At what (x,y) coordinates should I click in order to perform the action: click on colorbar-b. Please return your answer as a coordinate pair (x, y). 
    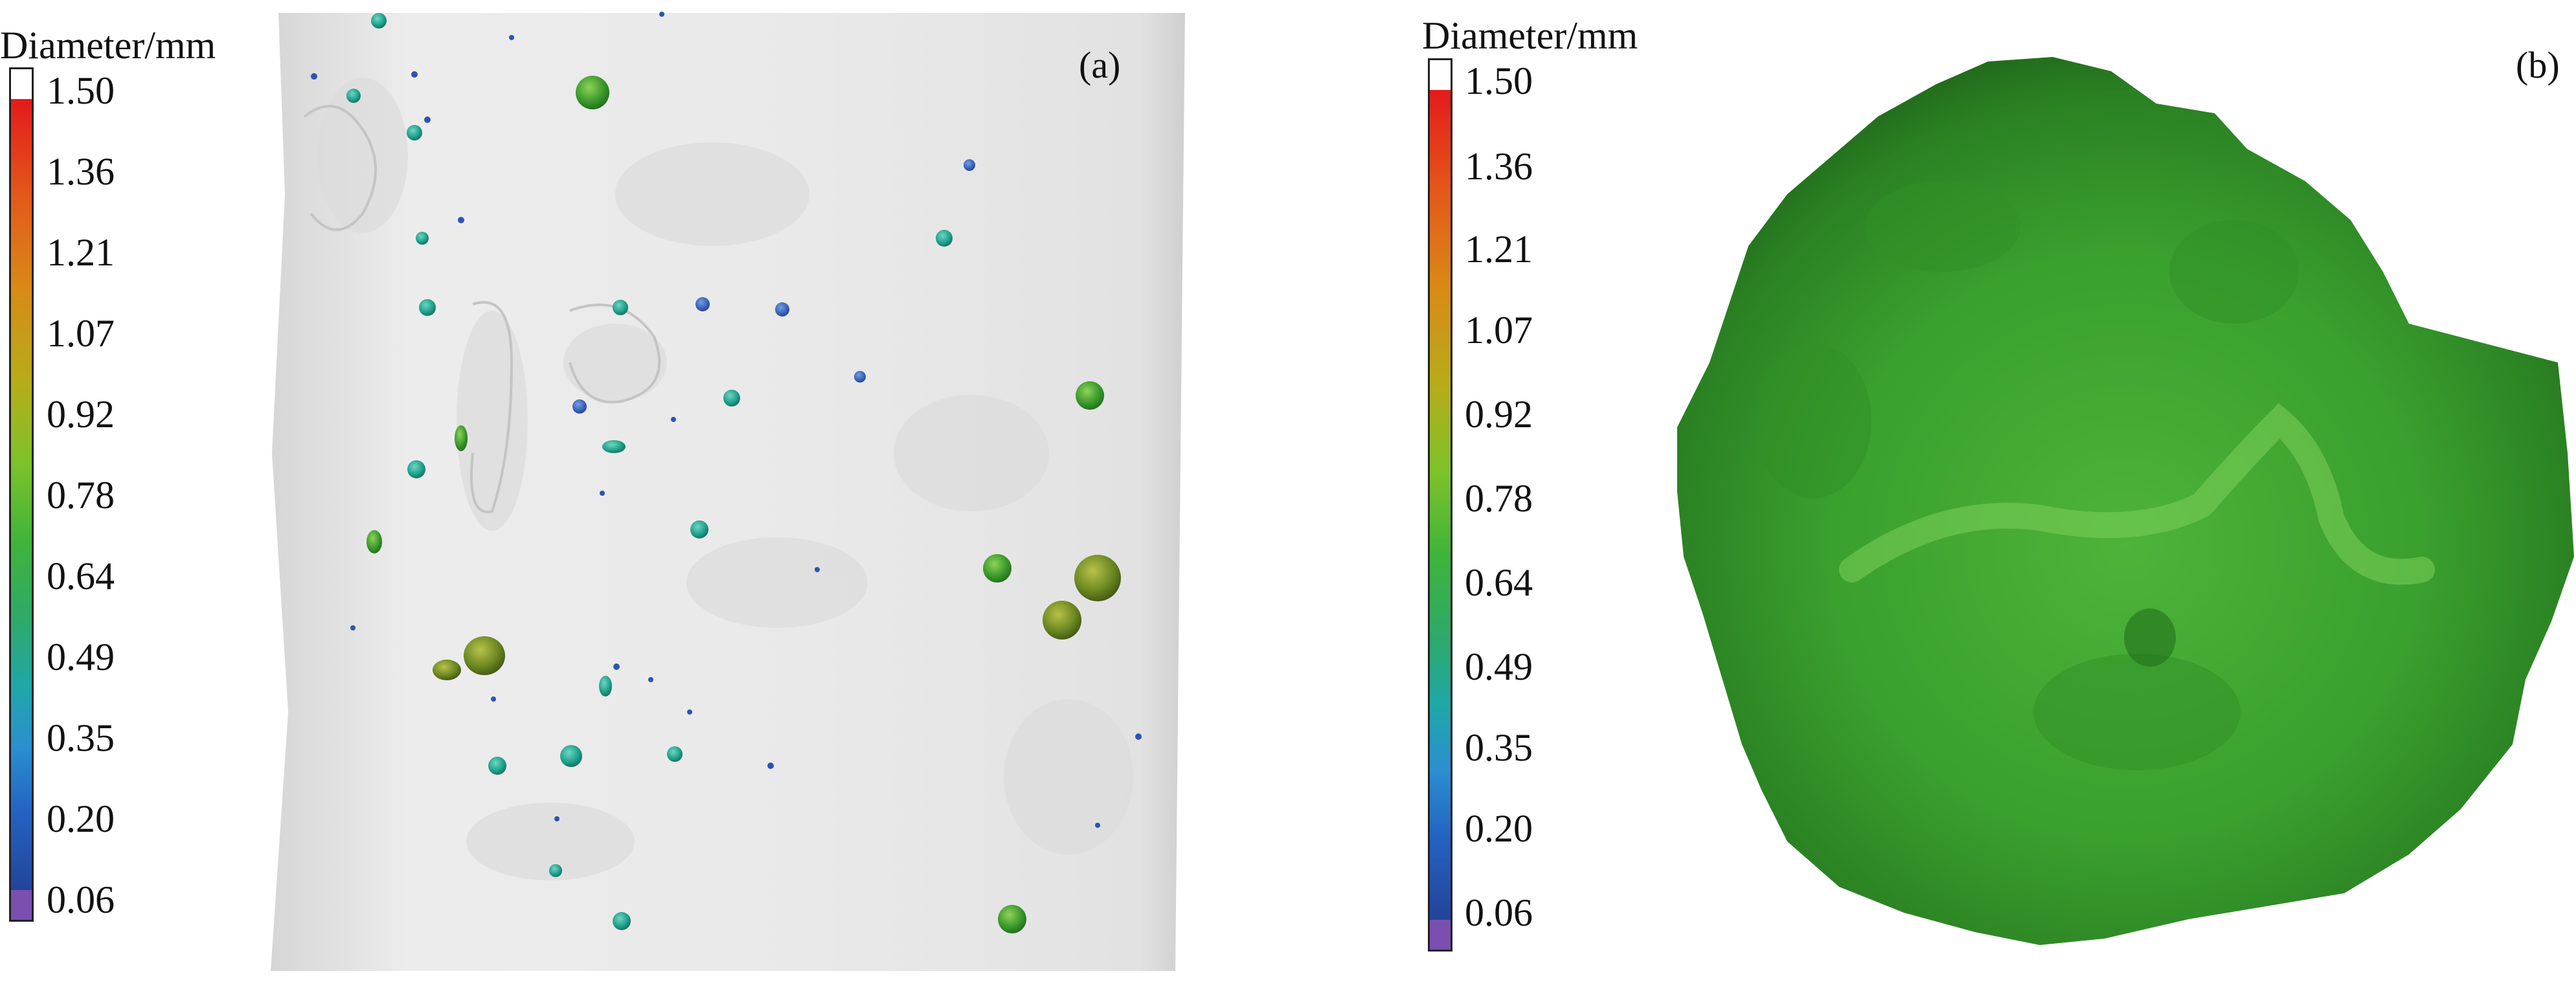
    Looking at the image, I should click on (1440, 505).